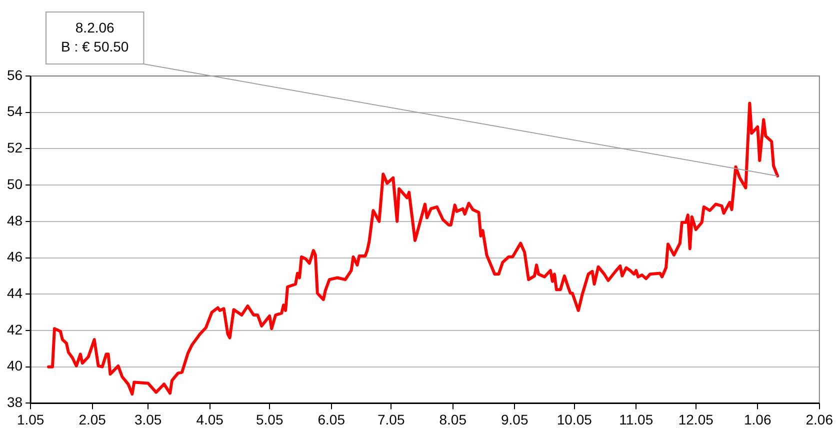  I want to click on y-tick-label: 54, so click(14, 111).